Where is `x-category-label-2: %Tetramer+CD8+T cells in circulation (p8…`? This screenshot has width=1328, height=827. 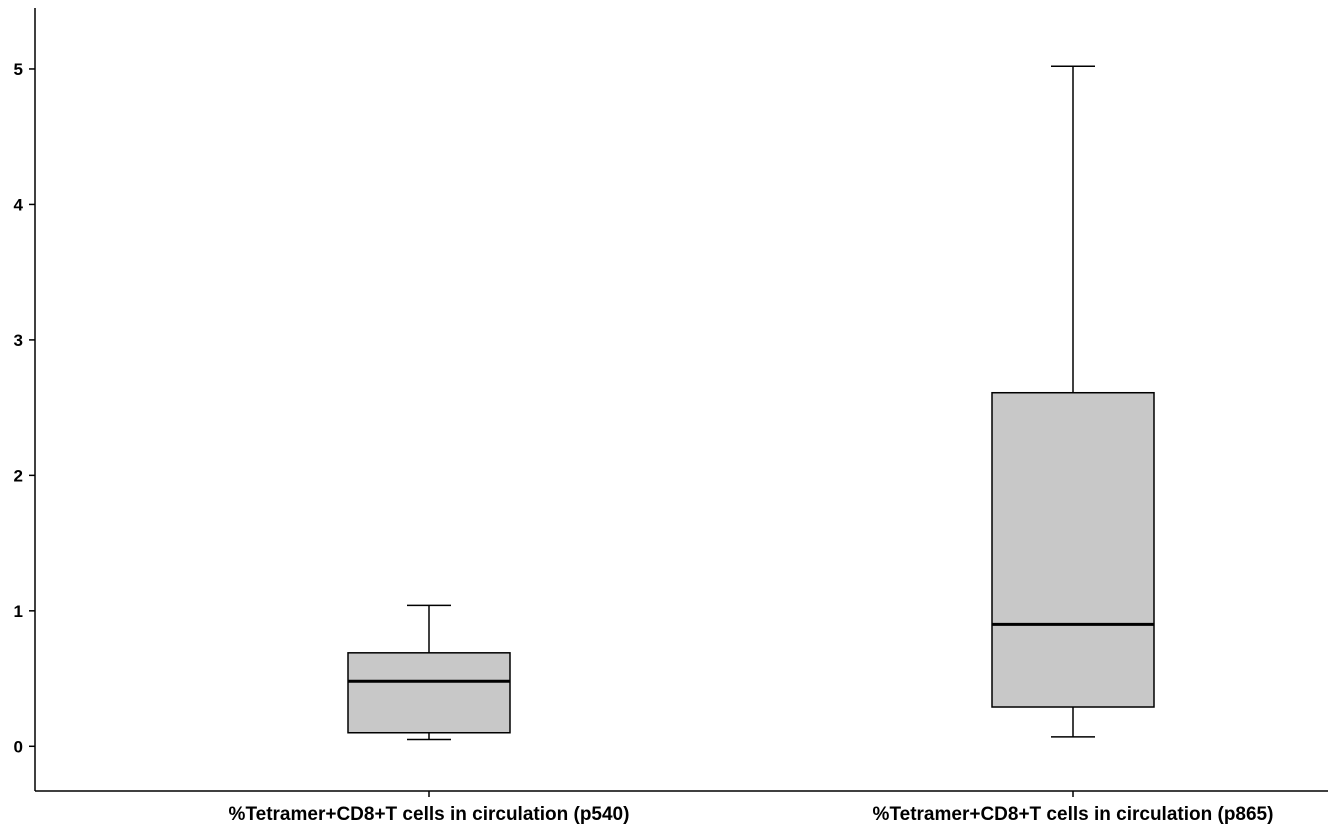
x-category-label-2: %Tetramer+CD8+T cells in circulation (p8… is located at coordinates (1073, 814).